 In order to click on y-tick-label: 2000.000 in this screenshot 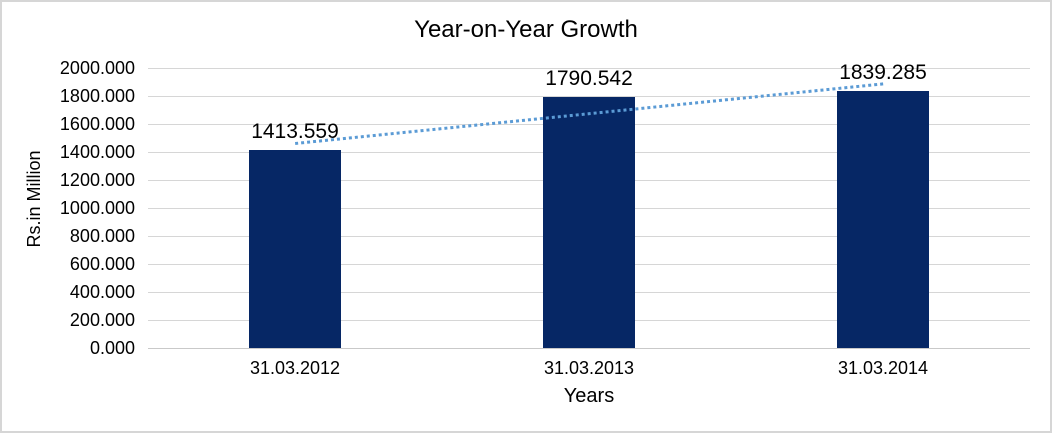, I will do `click(97, 68)`.